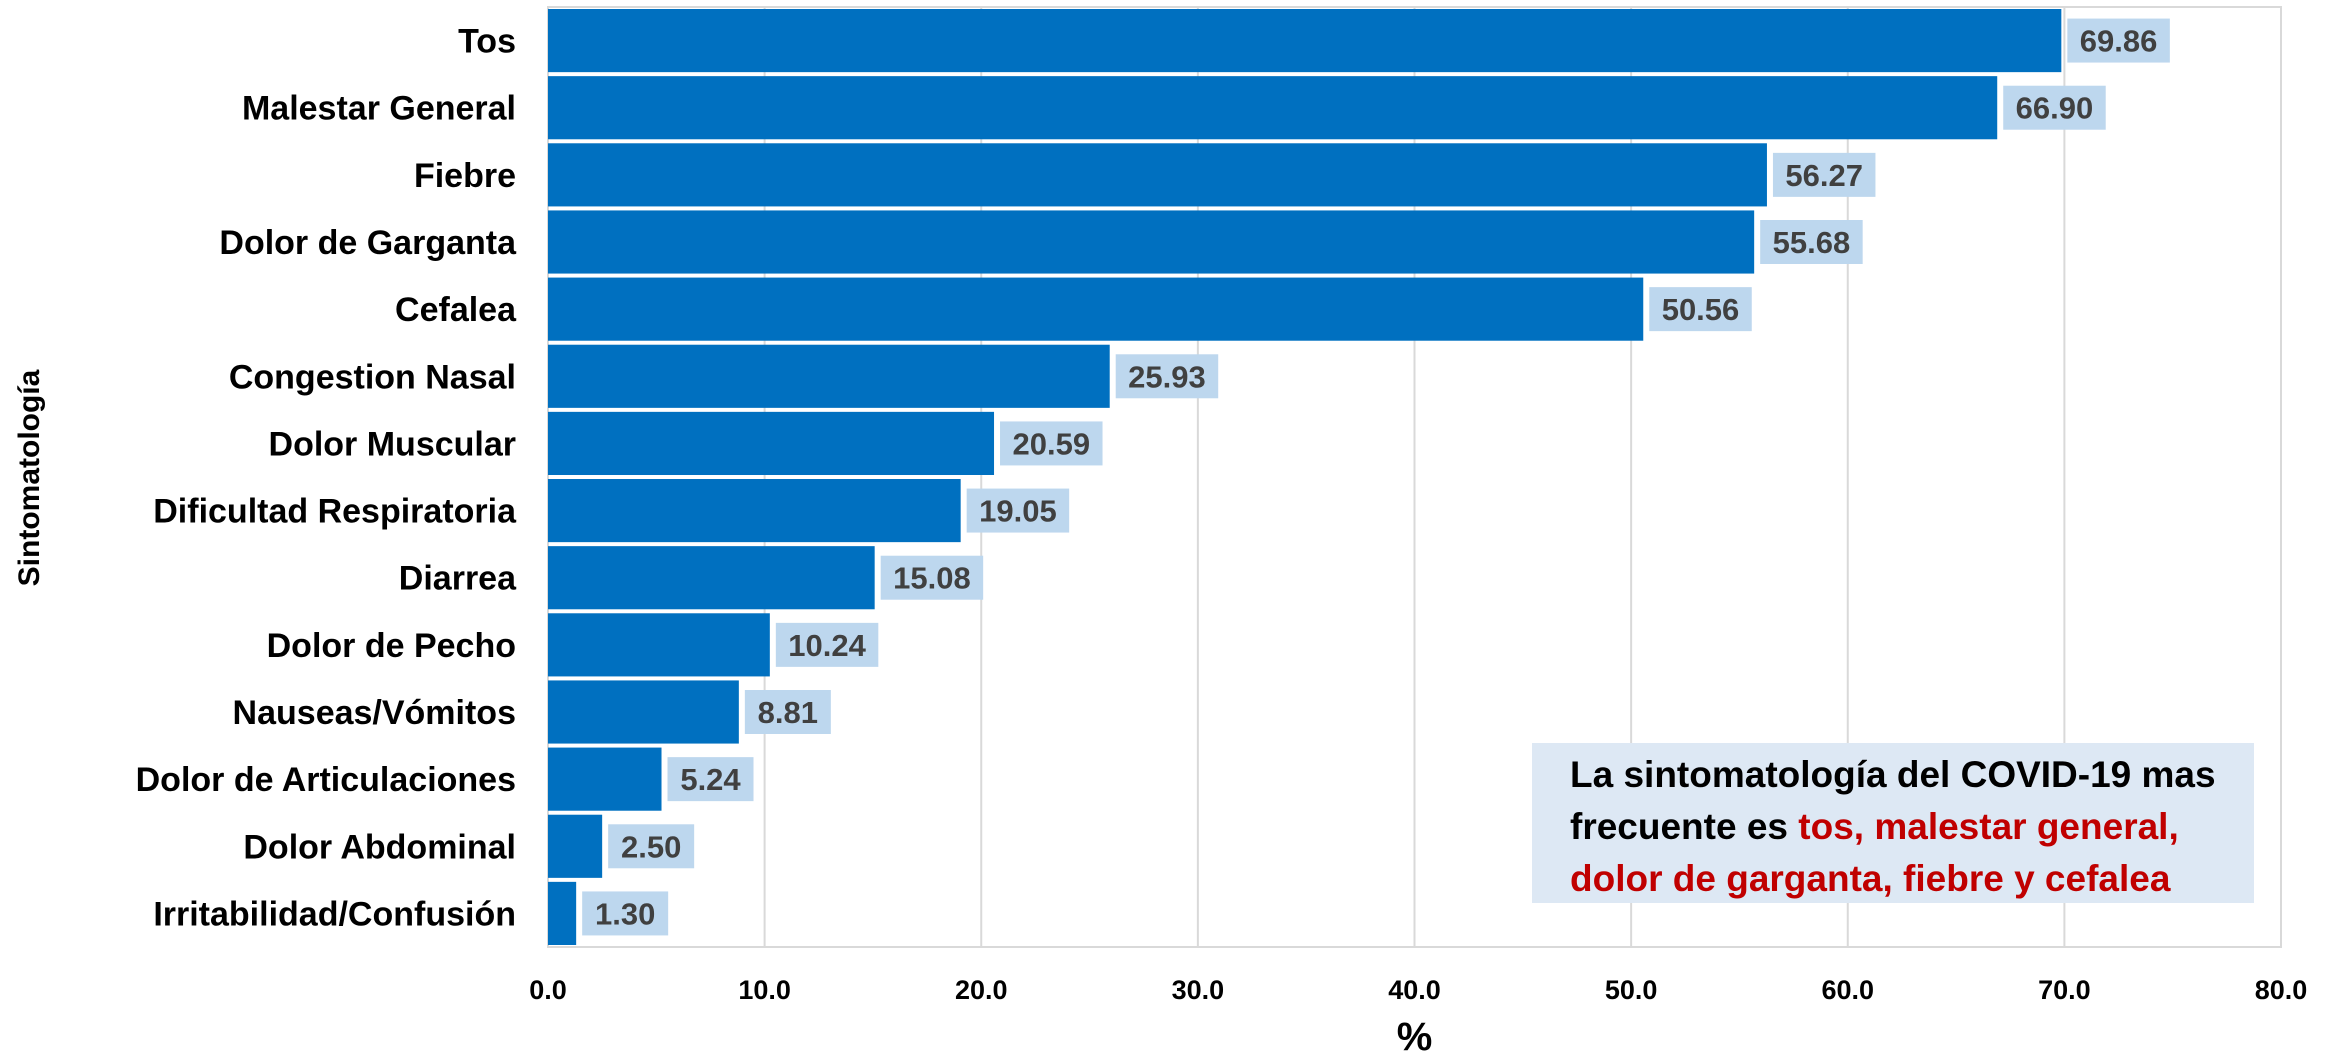 The width and height of the screenshot is (2328, 1052). I want to click on annotation-line-2-prefix: frecuente es, so click(1684, 826).